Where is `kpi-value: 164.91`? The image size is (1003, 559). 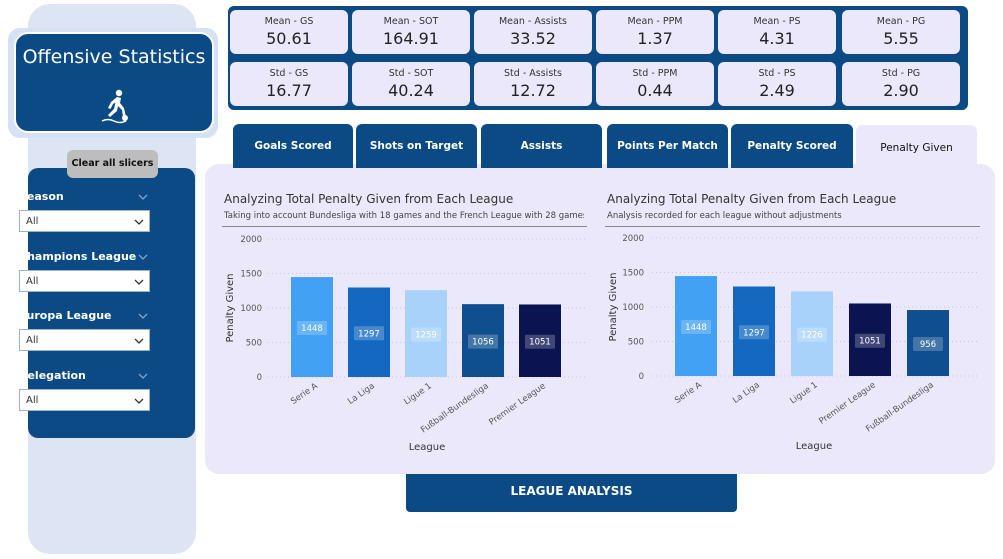 kpi-value: 164.91 is located at coordinates (411, 38).